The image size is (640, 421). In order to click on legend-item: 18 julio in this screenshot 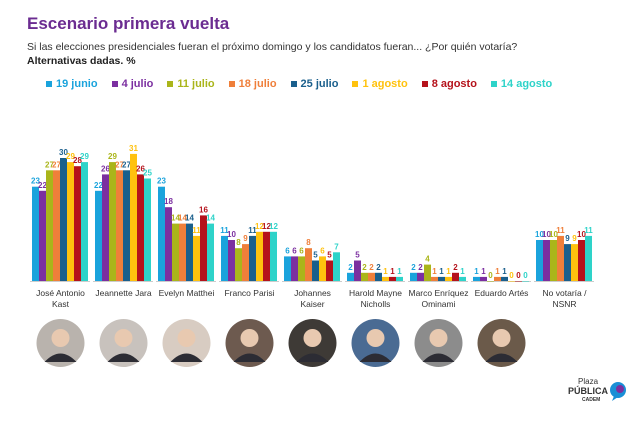, I will do `click(252, 84)`.